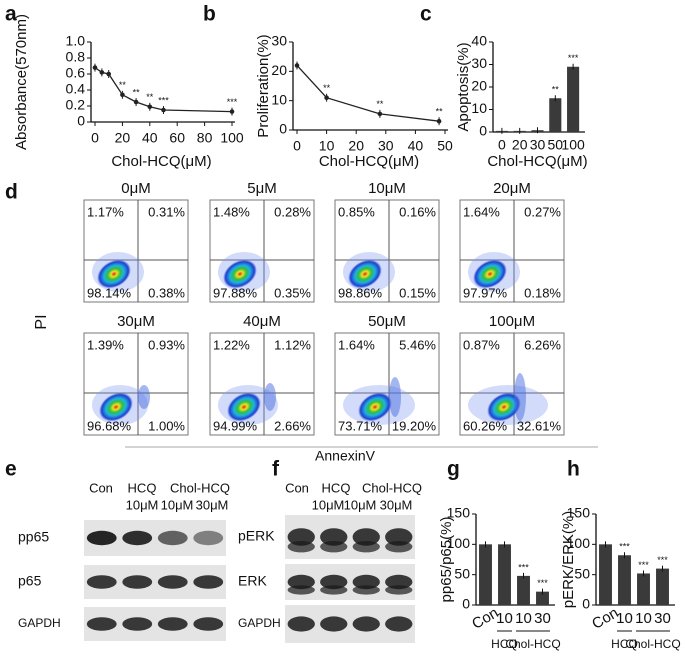  What do you see at coordinates (235, 425) in the screenshot?
I see `quadrant-percent: 94.99%` at bounding box center [235, 425].